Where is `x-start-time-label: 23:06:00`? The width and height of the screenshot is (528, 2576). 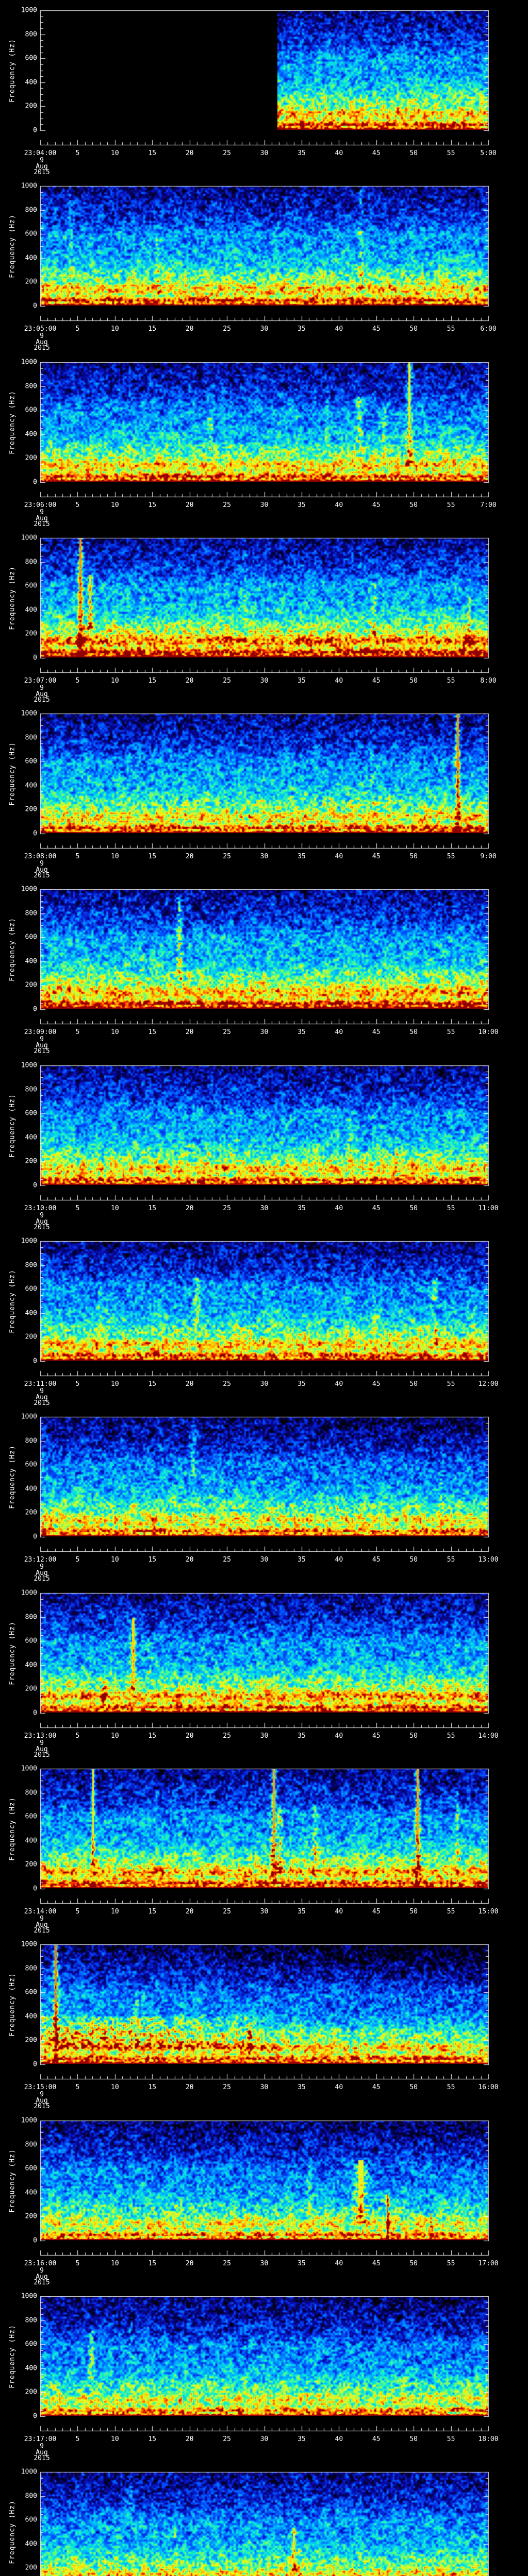 x-start-time-label: 23:06:00 is located at coordinates (40, 505).